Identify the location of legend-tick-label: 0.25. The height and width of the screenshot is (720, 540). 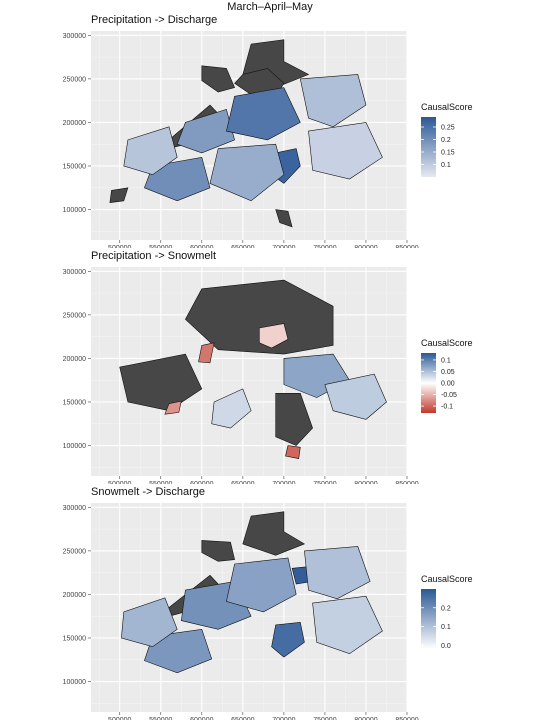
(448, 128).